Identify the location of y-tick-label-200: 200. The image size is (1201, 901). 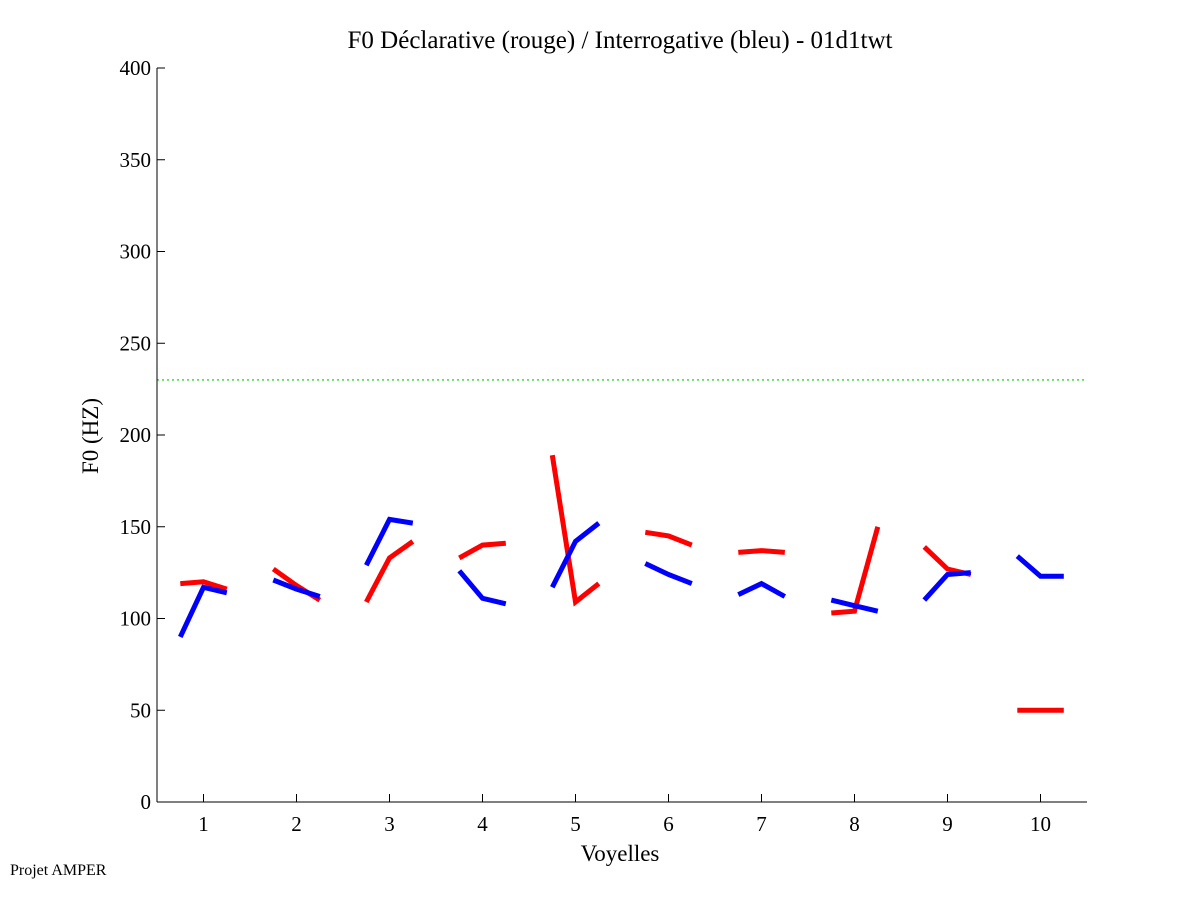
(136, 435).